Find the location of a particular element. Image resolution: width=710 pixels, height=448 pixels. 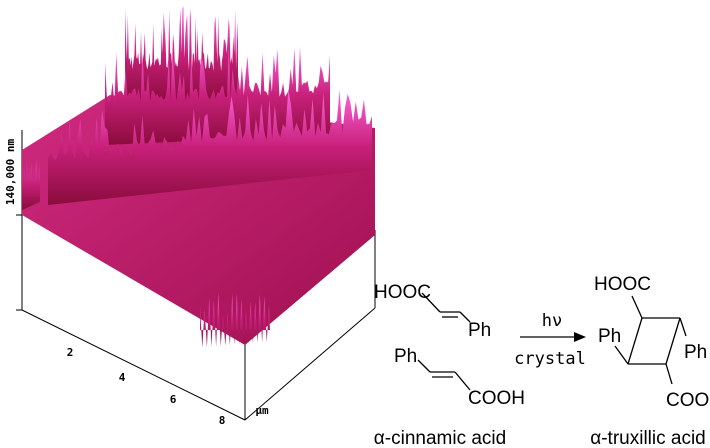

x-tick-label: 6 is located at coordinates (173, 399).